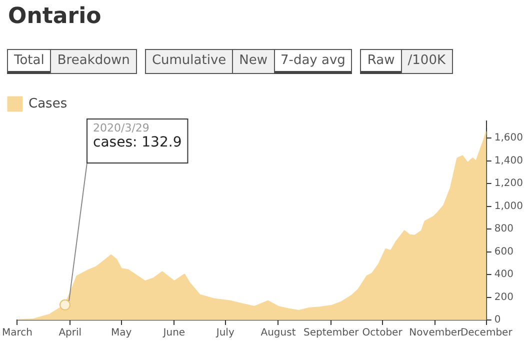 This screenshot has height=343, width=528. Describe the element at coordinates (93, 61) in the screenshot. I see `text: Breakdown` at that location.